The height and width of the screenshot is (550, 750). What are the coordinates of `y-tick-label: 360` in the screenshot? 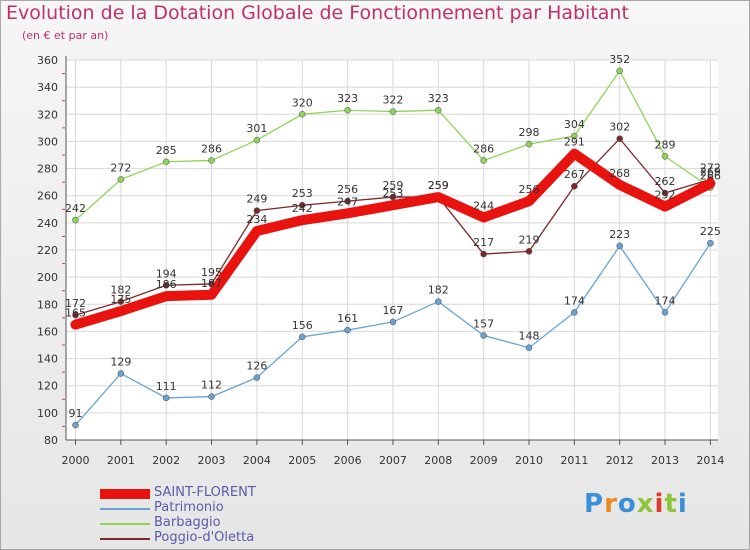 It's located at (47, 60).